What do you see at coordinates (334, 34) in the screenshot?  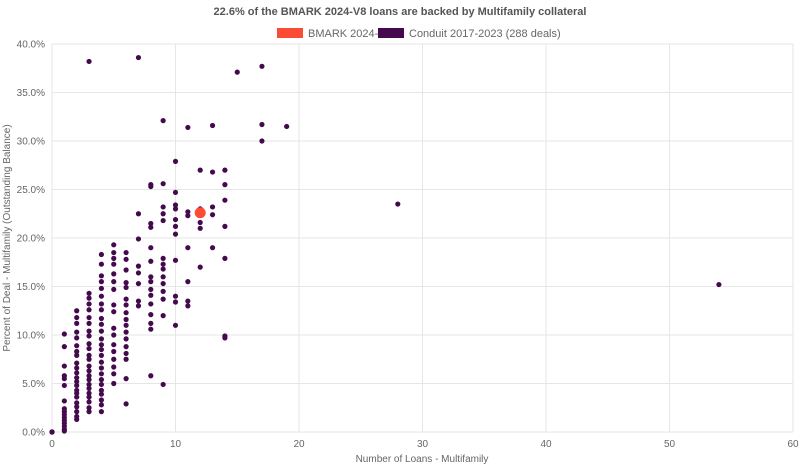 I see `legend-entry-bmark: BMARK 2024-V8` at bounding box center [334, 34].